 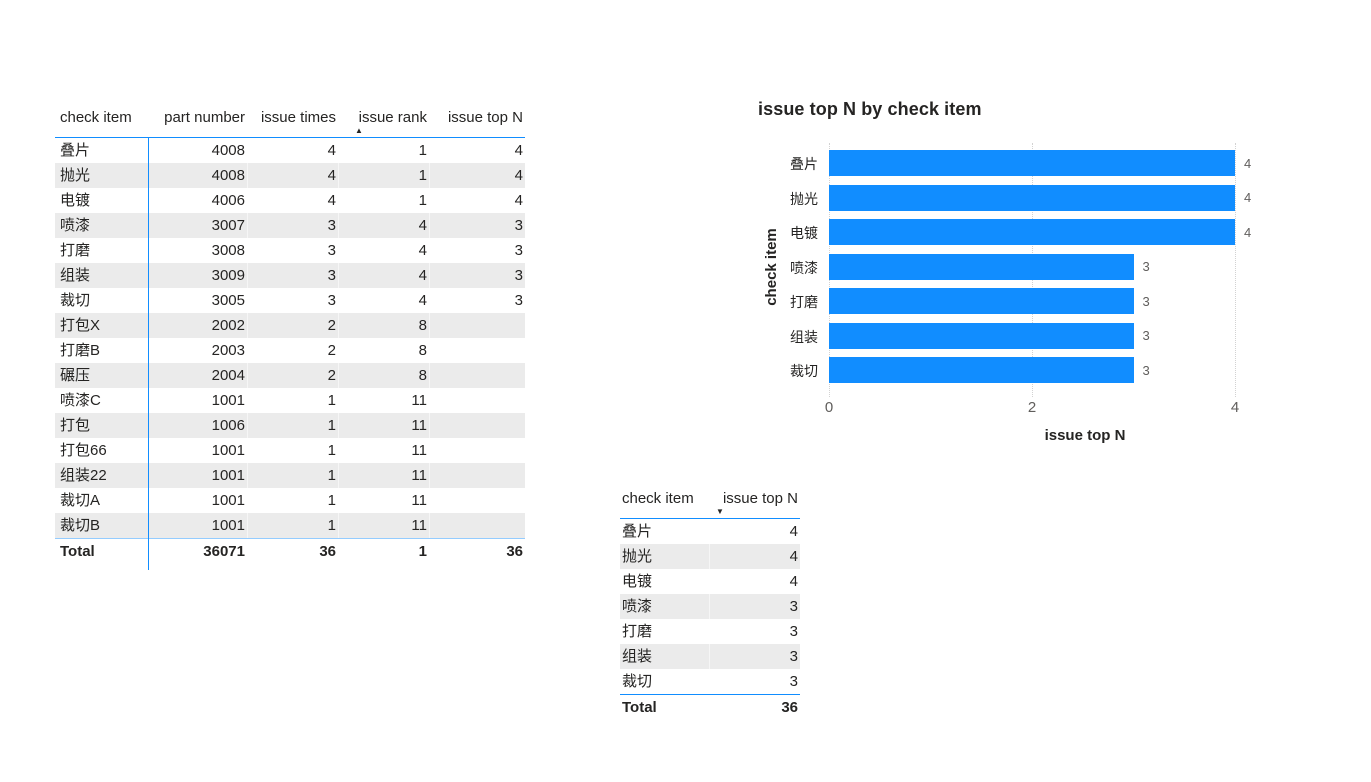 I want to click on table-row: 打磨B 2003 2 8, so click(x=290, y=350).